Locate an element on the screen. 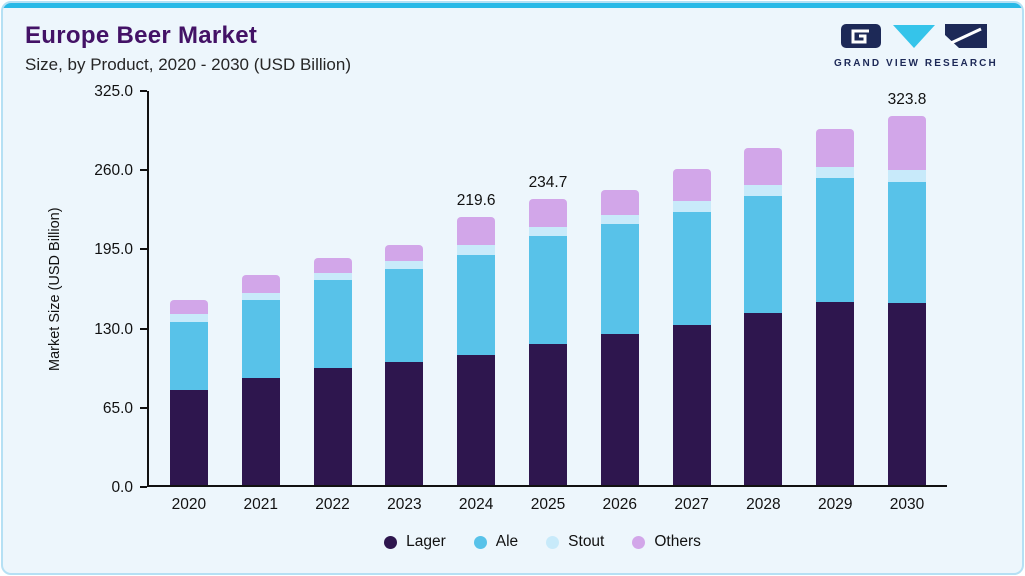  legend-label: Stout is located at coordinates (586, 541).